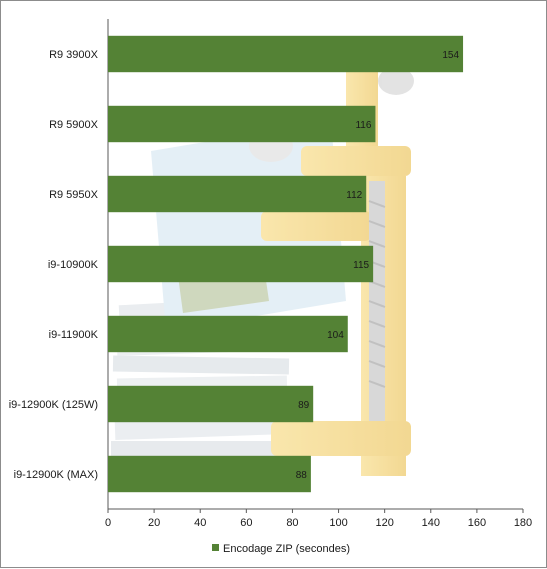  What do you see at coordinates (286, 549) in the screenshot?
I see `legend-label: Encodage ZIP (secondes)` at bounding box center [286, 549].